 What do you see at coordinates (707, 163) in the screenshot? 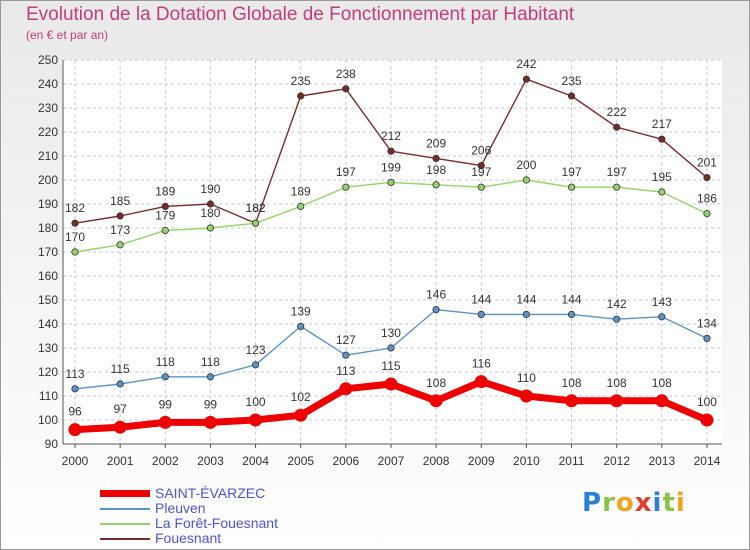
I see `data-label-fouesnant: 201` at bounding box center [707, 163].